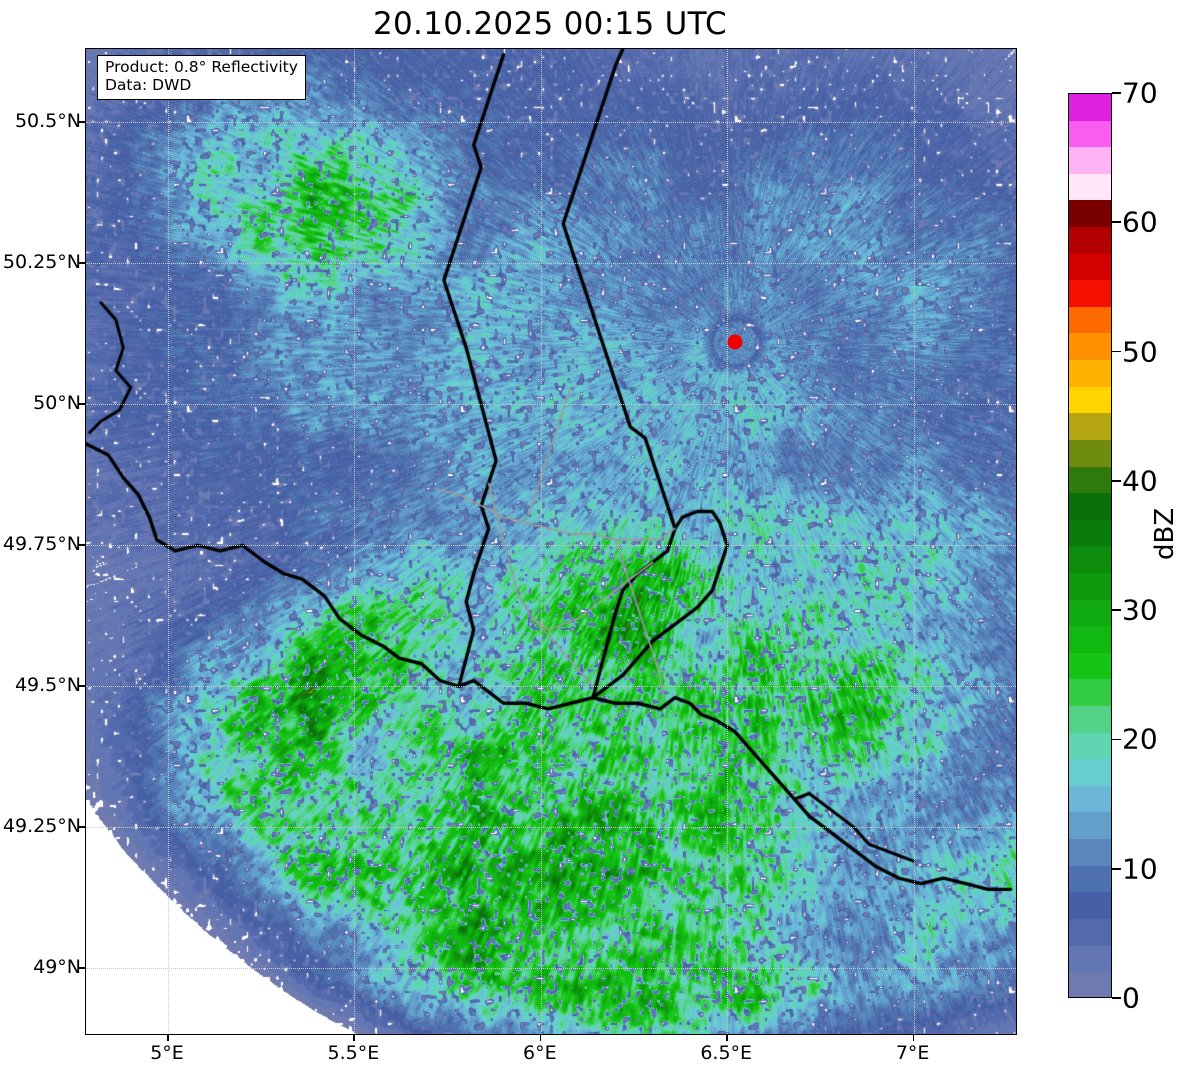 The width and height of the screenshot is (1202, 1081). Describe the element at coordinates (912, 1053) in the screenshot. I see `x-tick-label: 7°E` at that location.